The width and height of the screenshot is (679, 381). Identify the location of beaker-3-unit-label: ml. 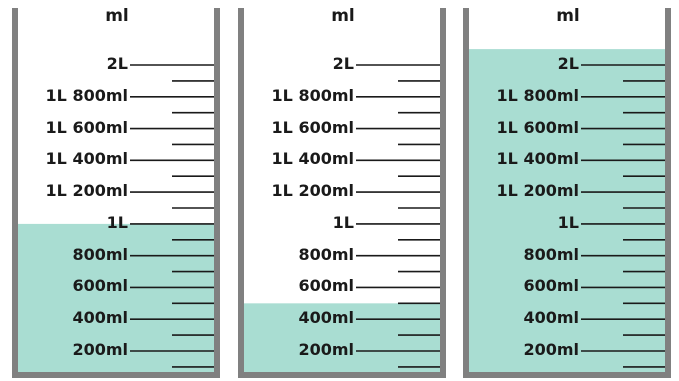
(568, 16).